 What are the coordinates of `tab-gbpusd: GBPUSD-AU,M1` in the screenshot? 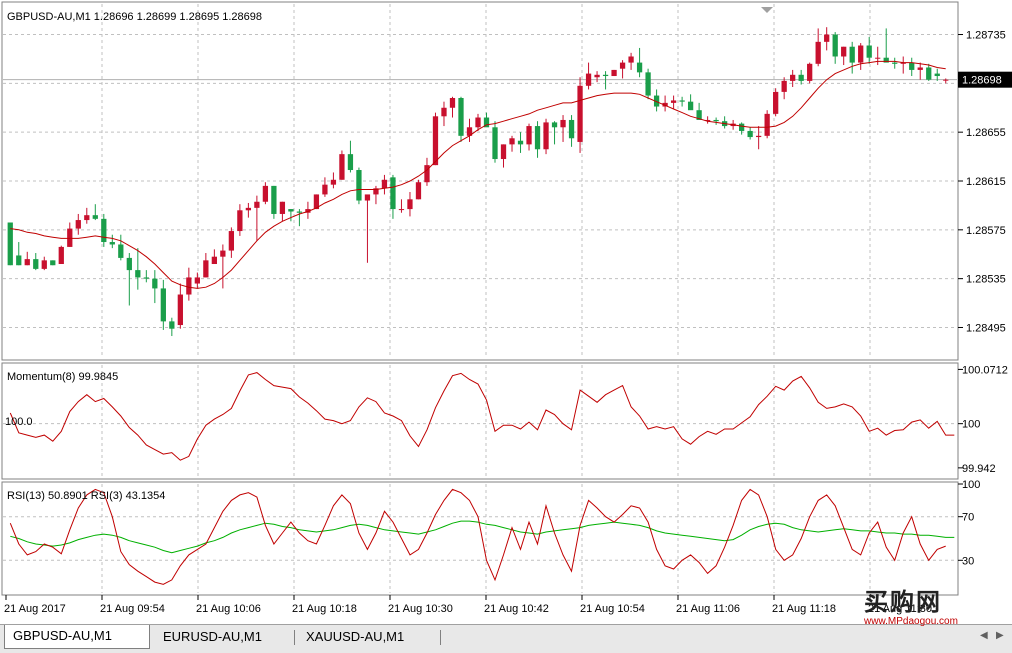 It's located at (77, 637).